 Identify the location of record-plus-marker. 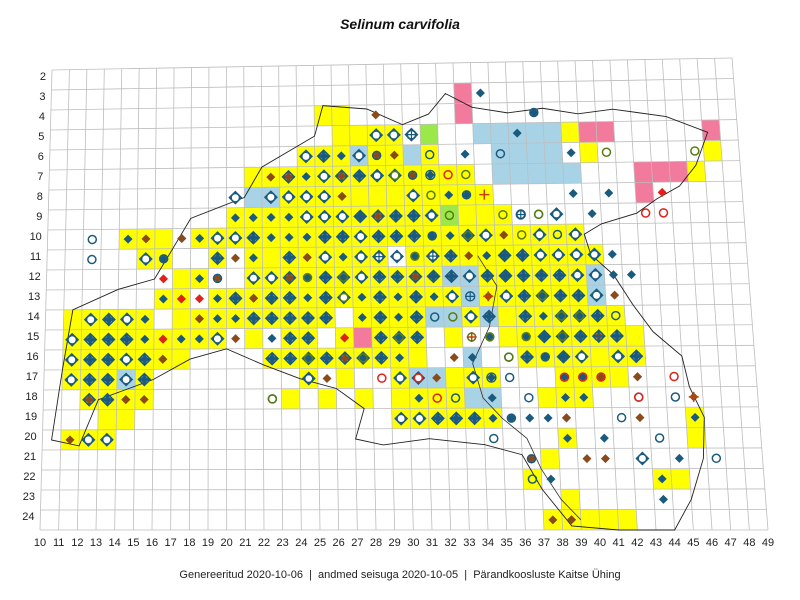
(484, 194).